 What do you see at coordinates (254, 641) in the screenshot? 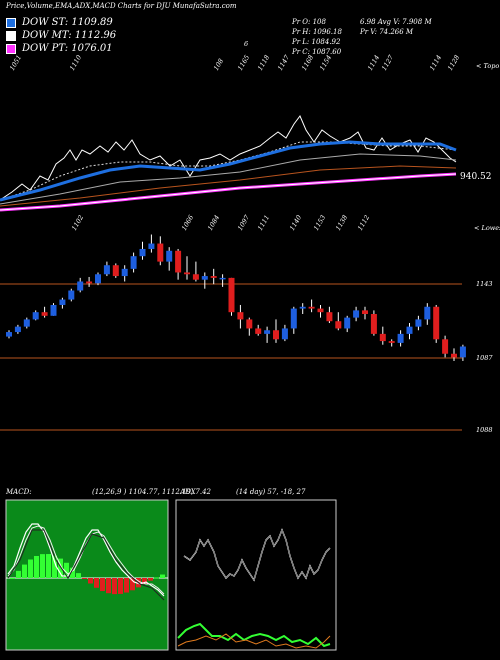
I see `adx-orange-line` at bounding box center [254, 641].